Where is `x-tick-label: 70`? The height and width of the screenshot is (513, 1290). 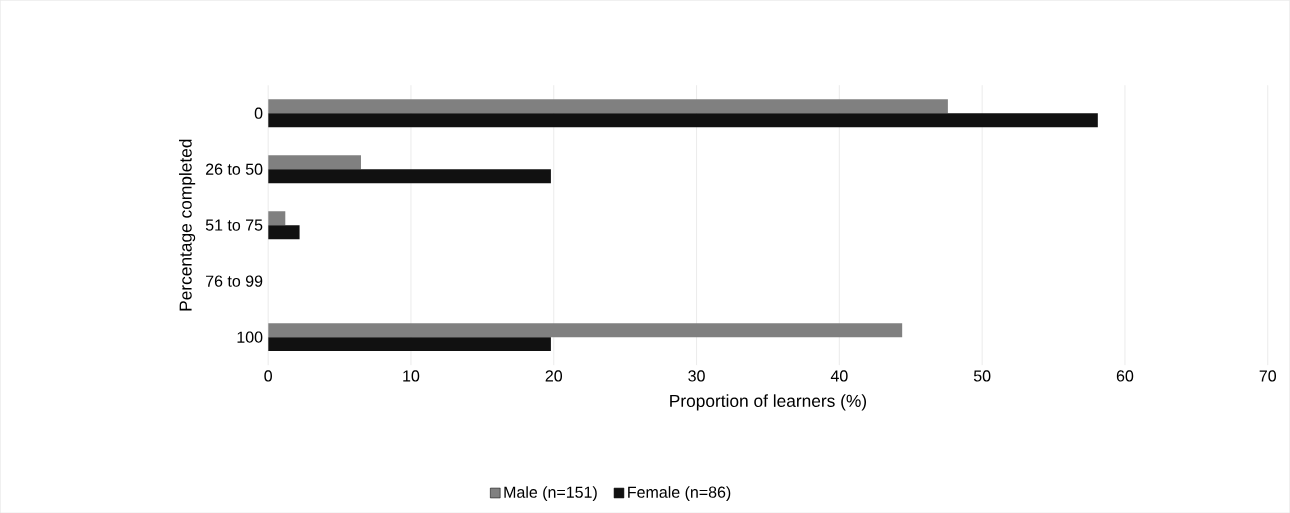 x-tick-label: 70 is located at coordinates (1268, 376).